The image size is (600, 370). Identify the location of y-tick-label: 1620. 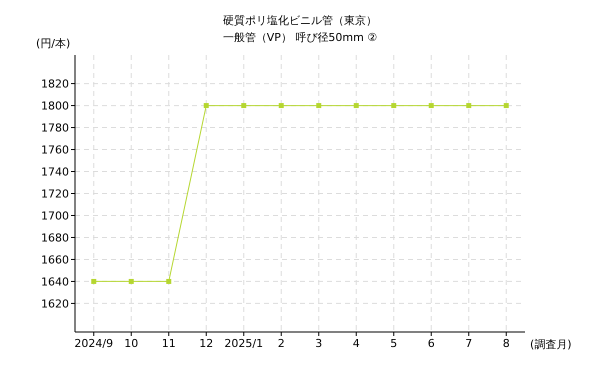
(55, 303).